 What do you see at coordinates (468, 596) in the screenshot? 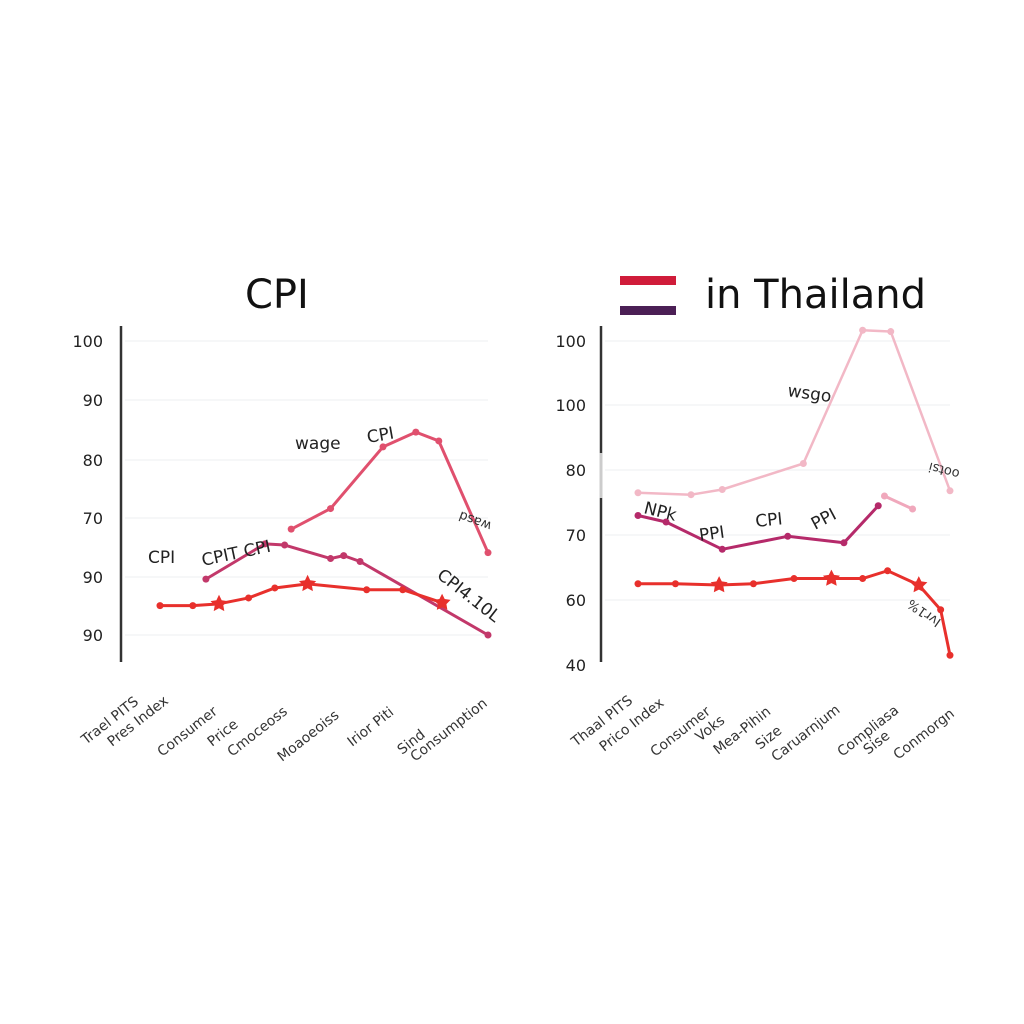
I see `annotation-cpi-tail: CPI4.10L` at bounding box center [468, 596].